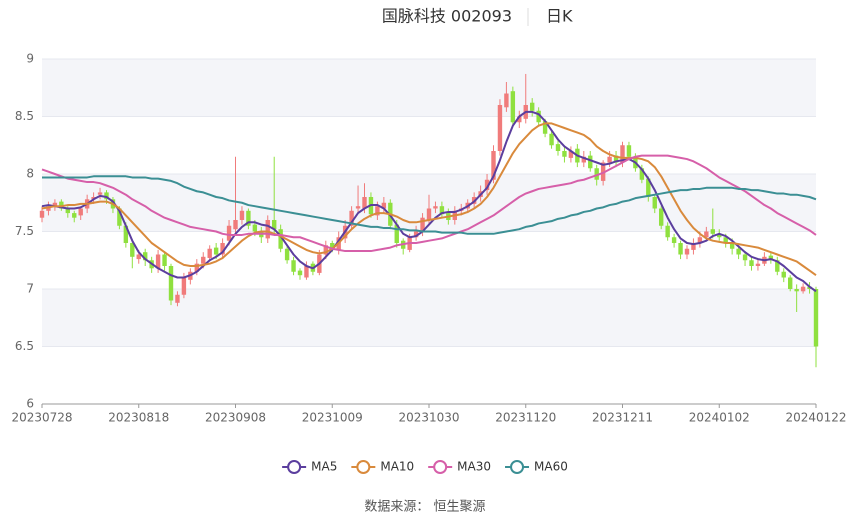 This screenshot has width=850, height=517. I want to click on y-tick-label: 7, so click(30, 289).